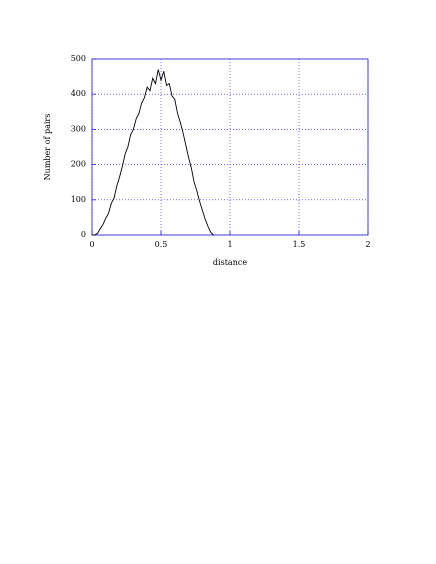 The height and width of the screenshot is (564, 436). I want to click on y-tick-label: 500, so click(78, 58).